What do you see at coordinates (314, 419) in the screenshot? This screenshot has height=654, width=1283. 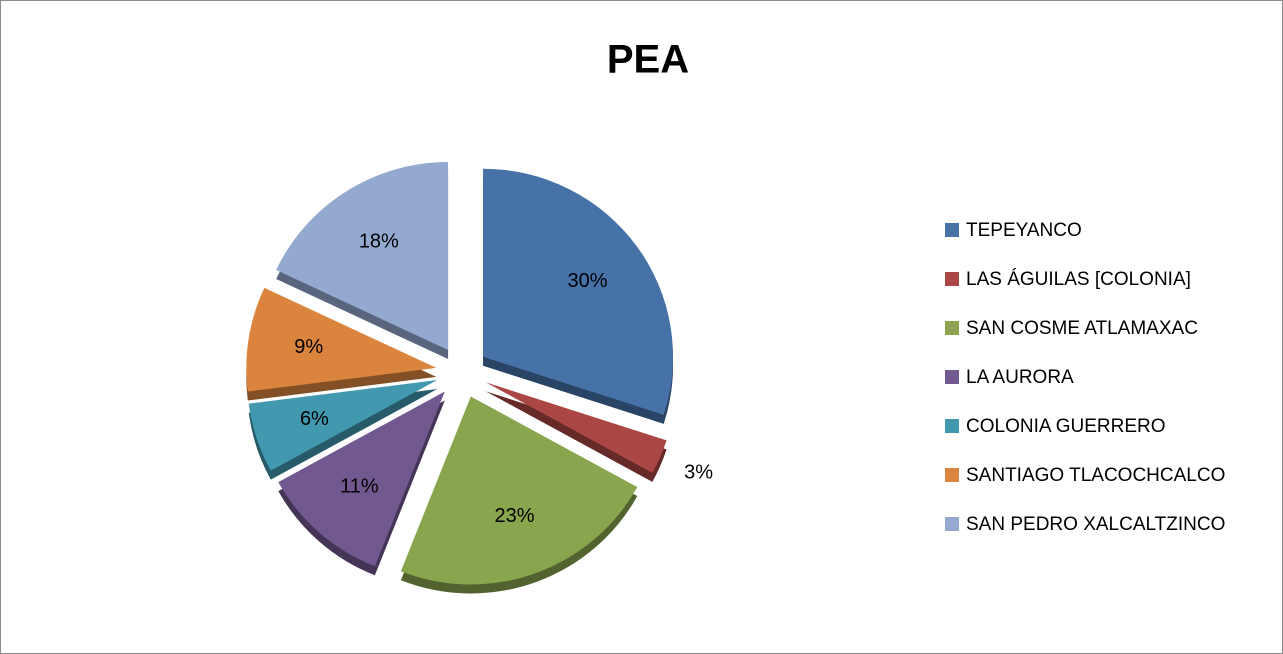 I see `data-label: 6%` at bounding box center [314, 419].